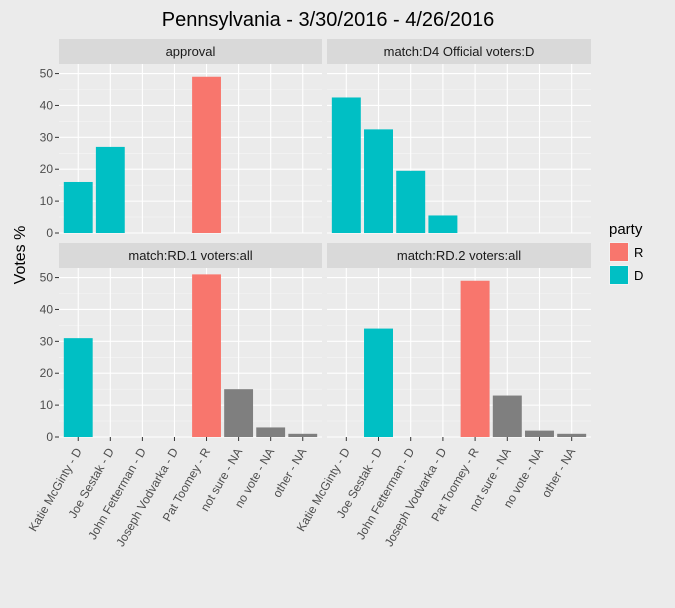  I want to click on legend-label: D, so click(638, 275).